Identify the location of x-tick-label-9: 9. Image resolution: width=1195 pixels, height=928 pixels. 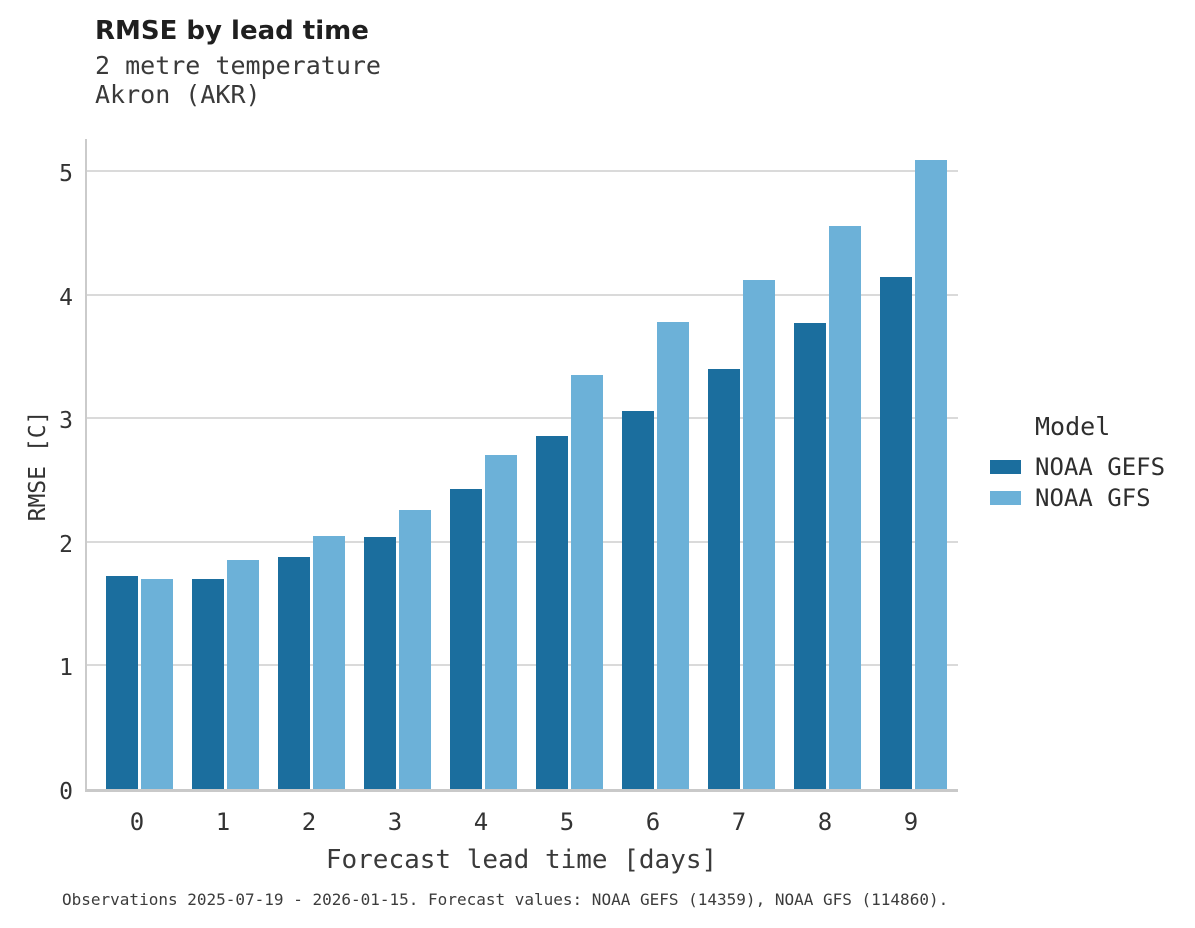
(911, 822).